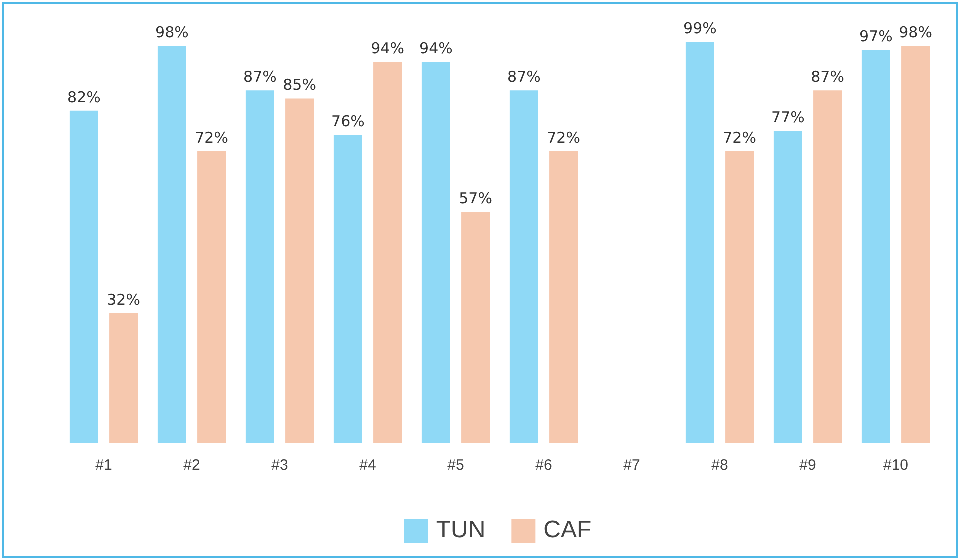 The width and height of the screenshot is (962, 560). Describe the element at coordinates (84, 97) in the screenshot. I see `data-label: 82%` at that location.